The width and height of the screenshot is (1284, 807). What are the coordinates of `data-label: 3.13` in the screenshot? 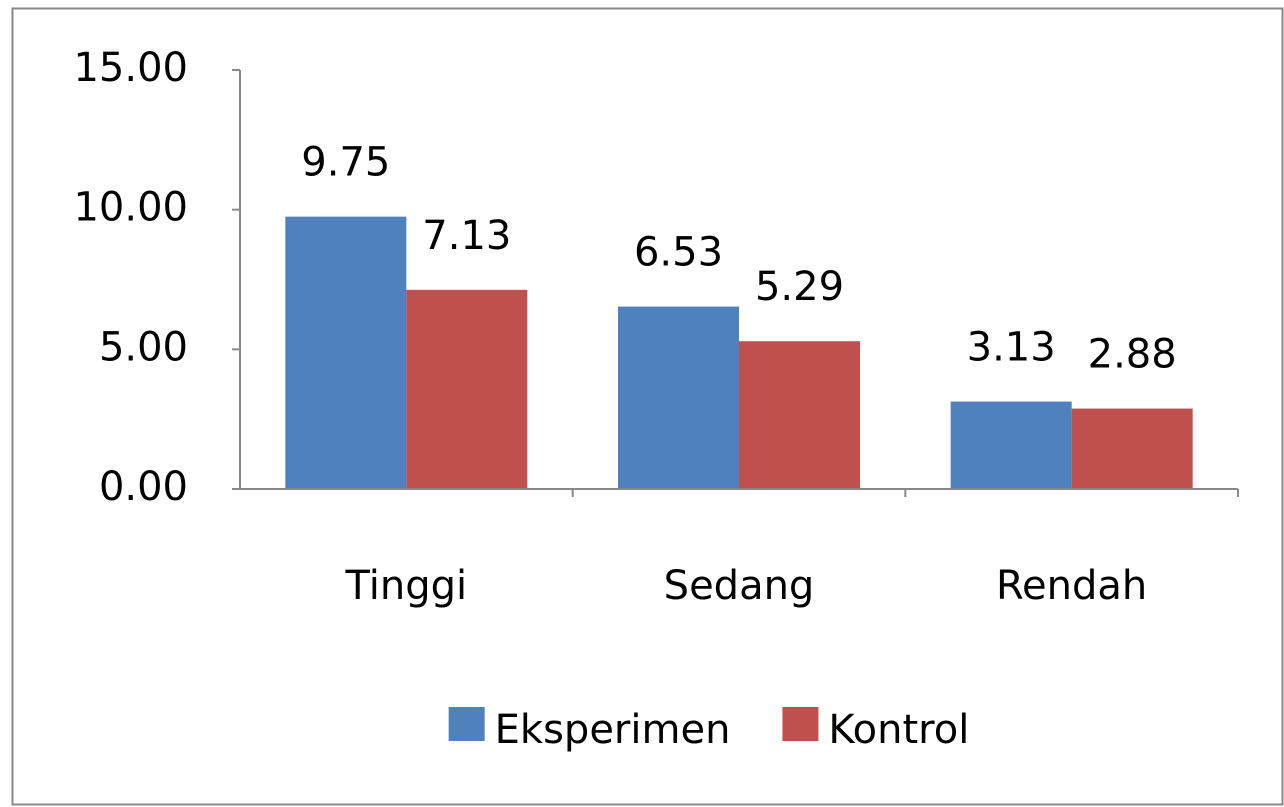 It's located at (1011, 348).